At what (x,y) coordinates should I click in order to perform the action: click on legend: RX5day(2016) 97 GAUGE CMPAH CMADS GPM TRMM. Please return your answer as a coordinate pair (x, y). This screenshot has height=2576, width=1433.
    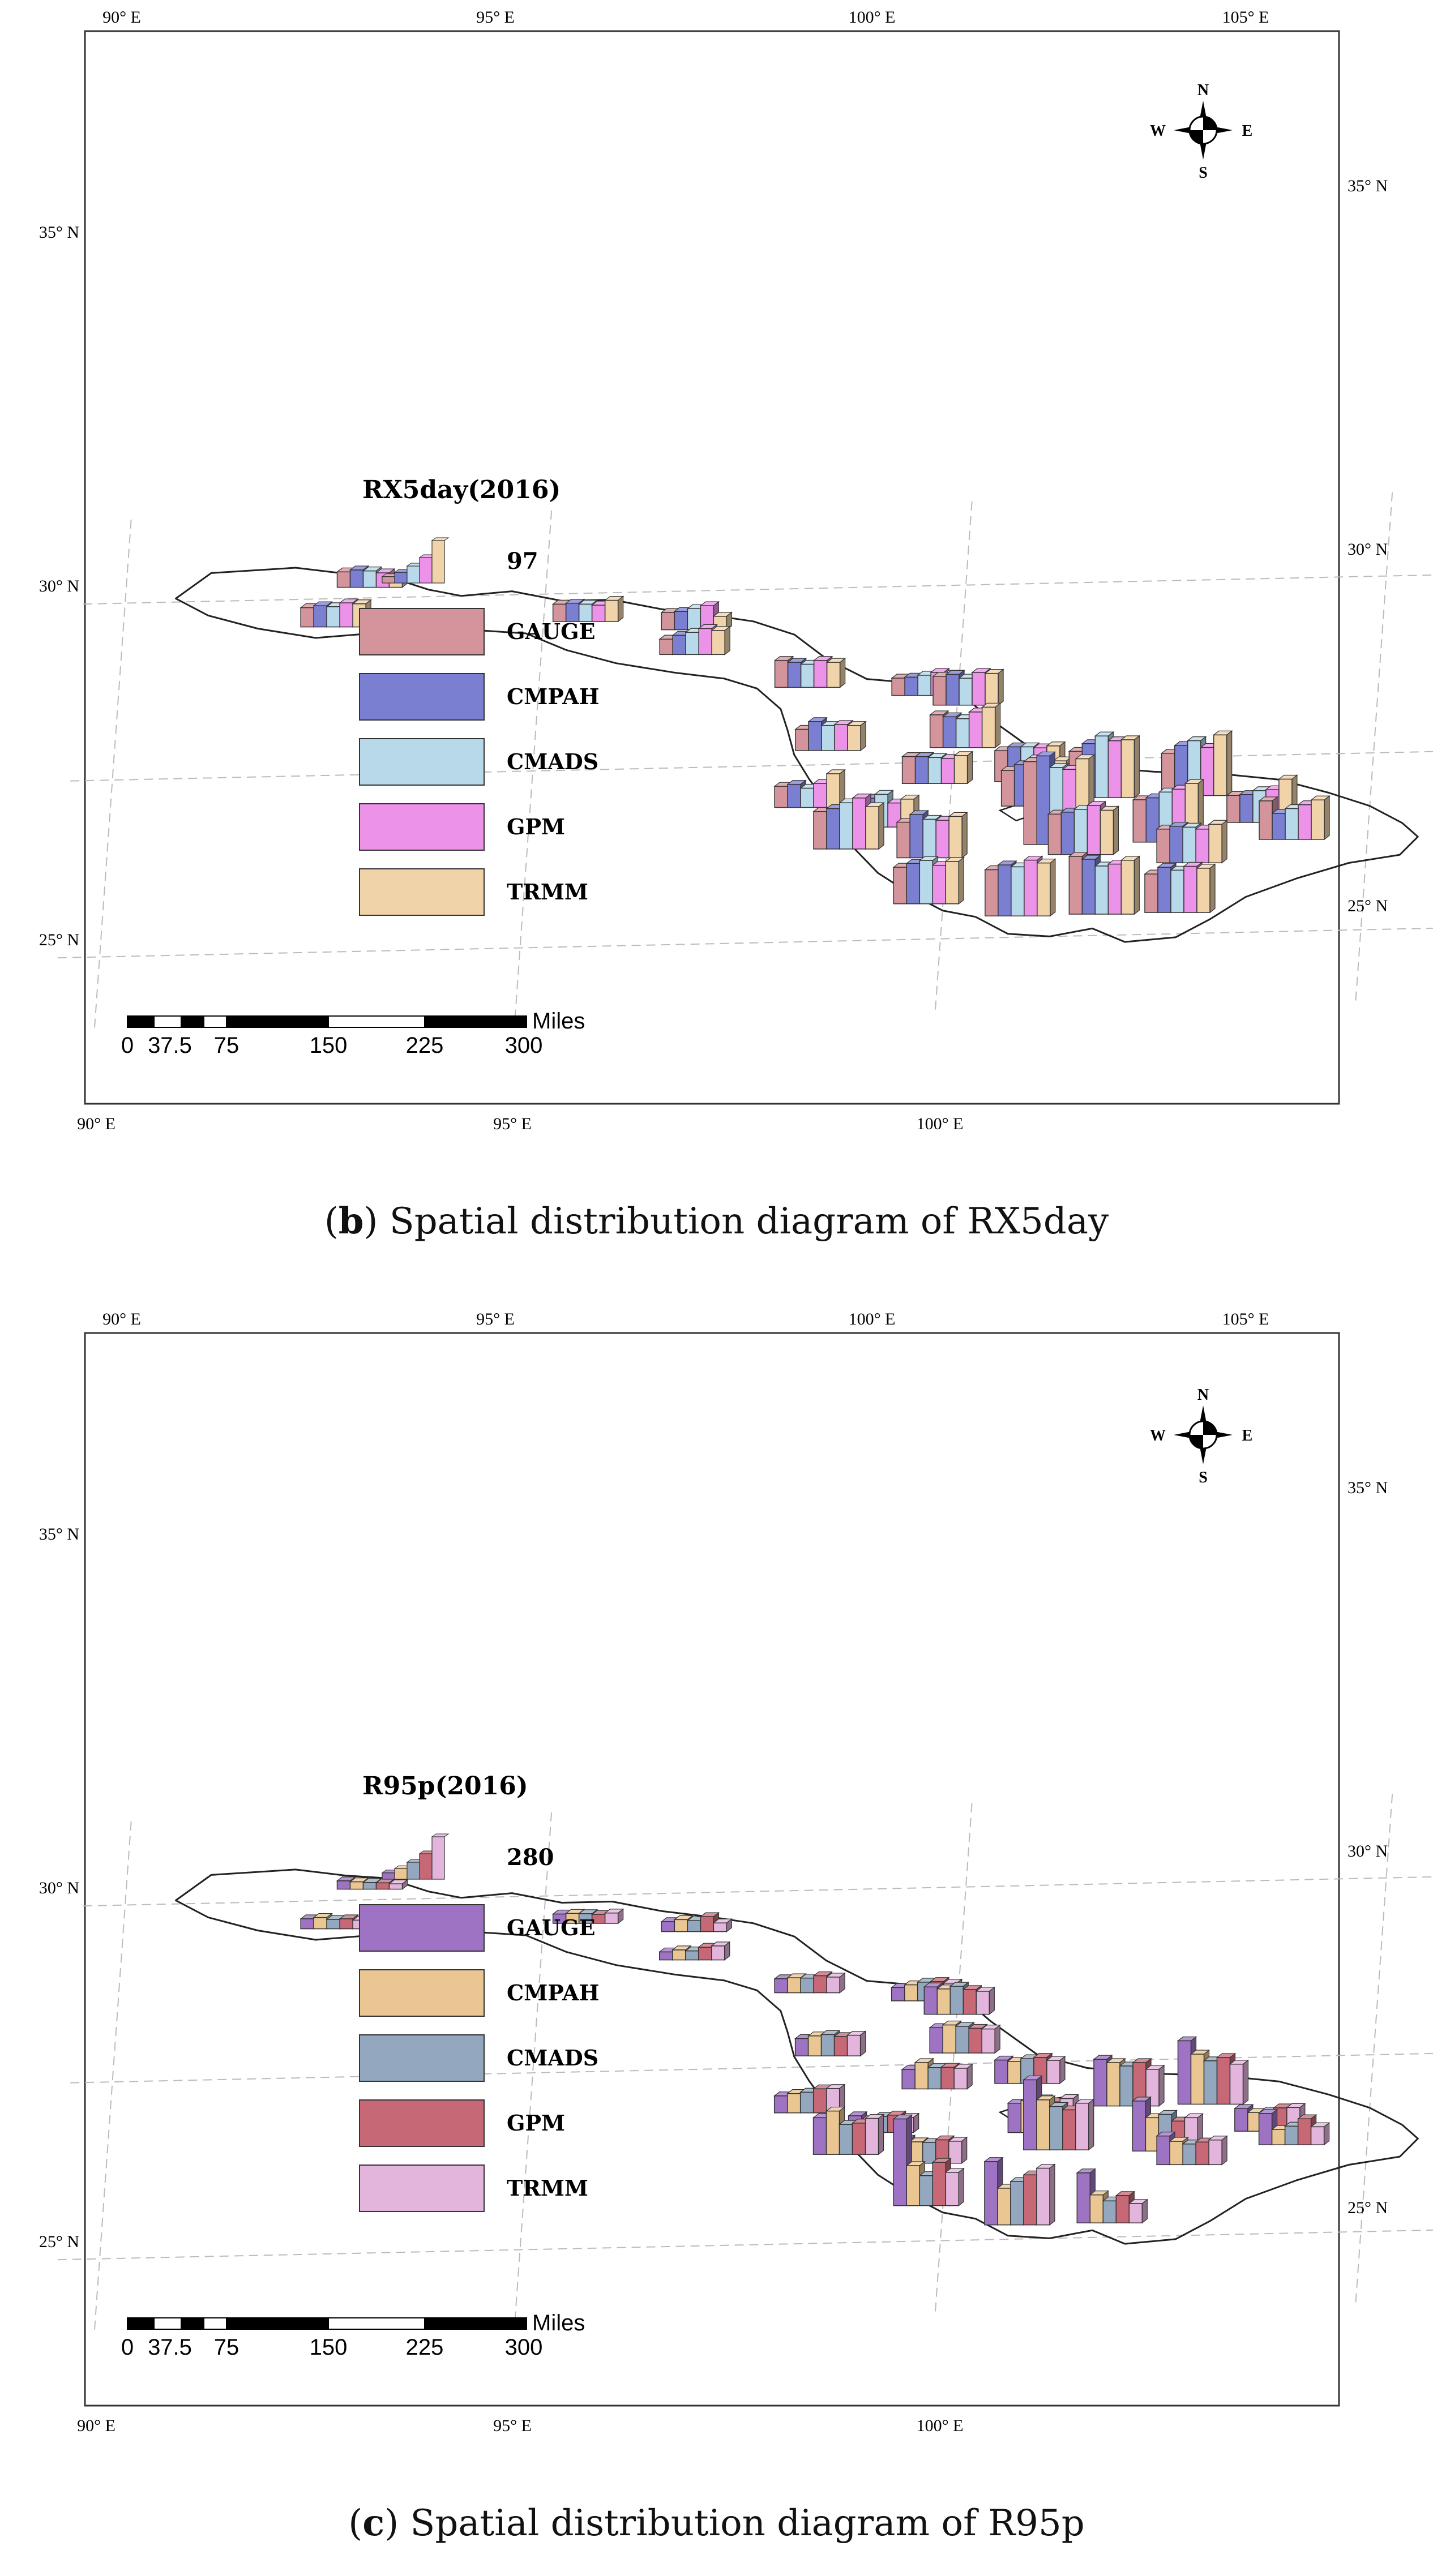
    Looking at the image, I should click on (479, 695).